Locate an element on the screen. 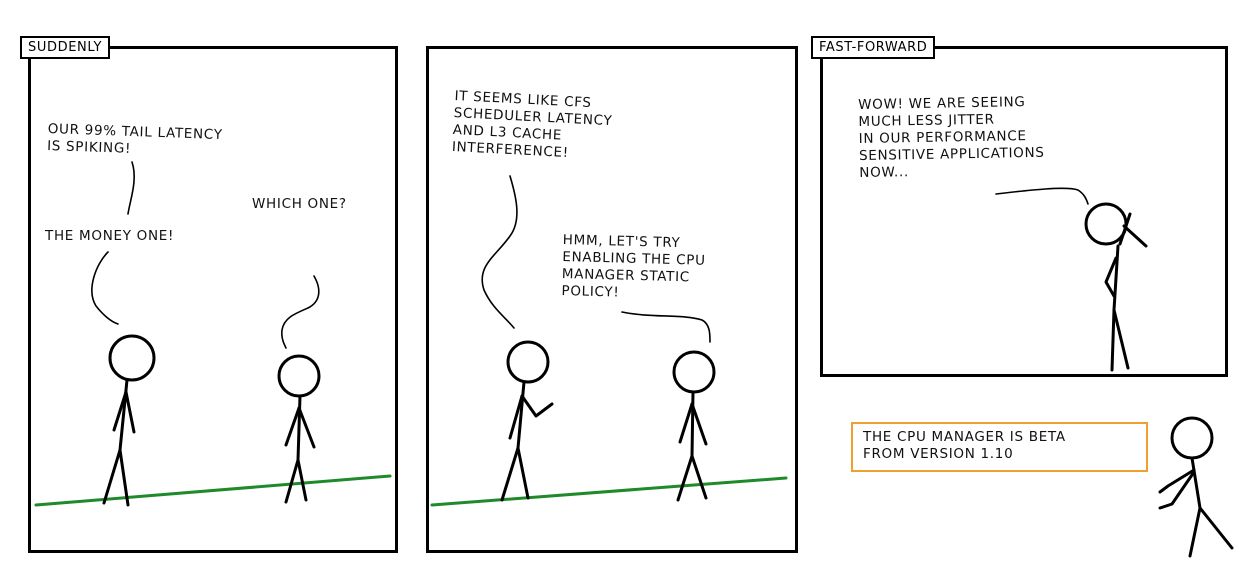 Image resolution: width=1250 pixels, height=578 pixels. panel-3-caption: FAST-FORWARD is located at coordinates (873, 47).